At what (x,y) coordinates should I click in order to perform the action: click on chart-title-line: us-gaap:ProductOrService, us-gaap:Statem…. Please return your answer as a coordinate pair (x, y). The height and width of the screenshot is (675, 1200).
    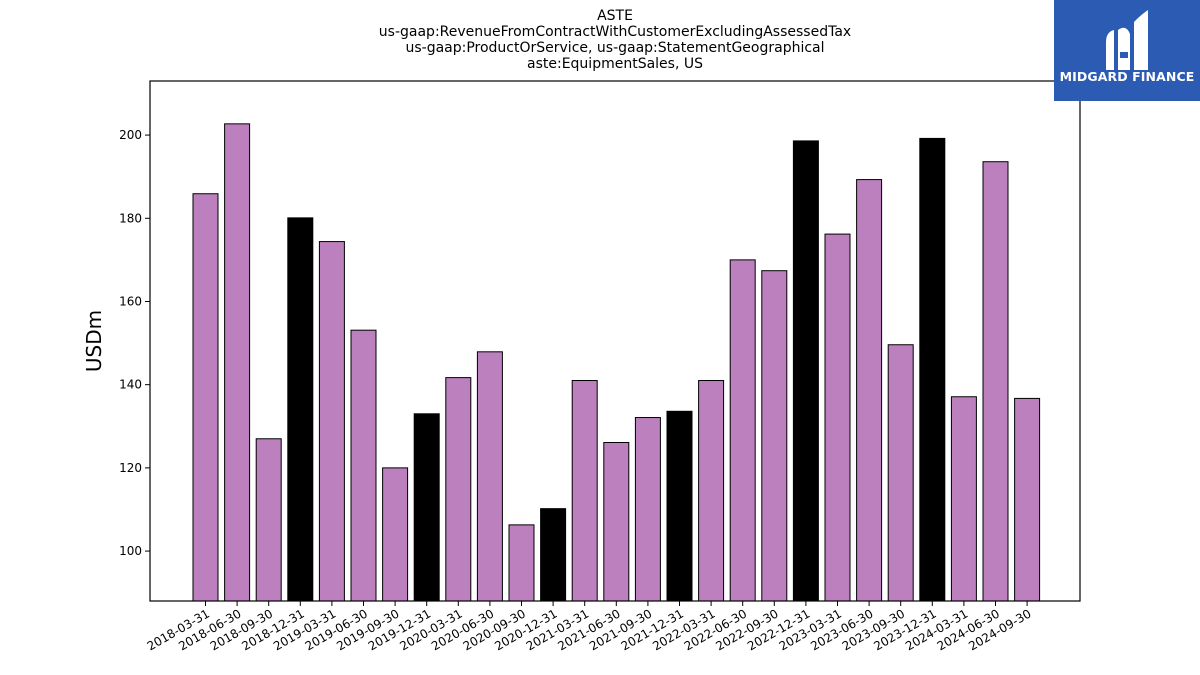
    Looking at the image, I should click on (614, 48).